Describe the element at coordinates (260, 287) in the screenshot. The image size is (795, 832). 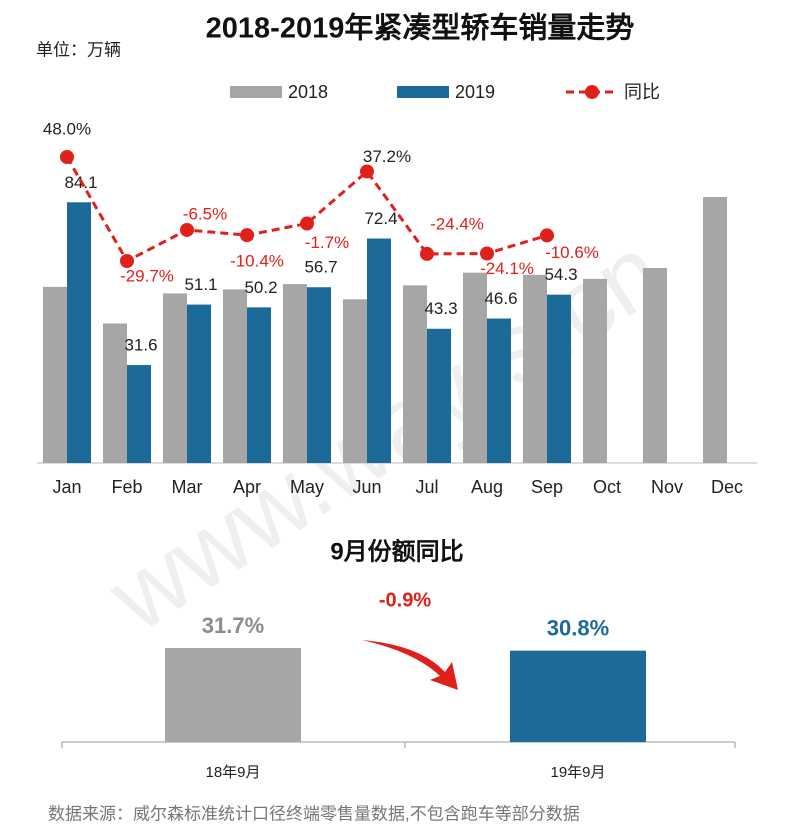
I see `data-label: 50.2` at that location.